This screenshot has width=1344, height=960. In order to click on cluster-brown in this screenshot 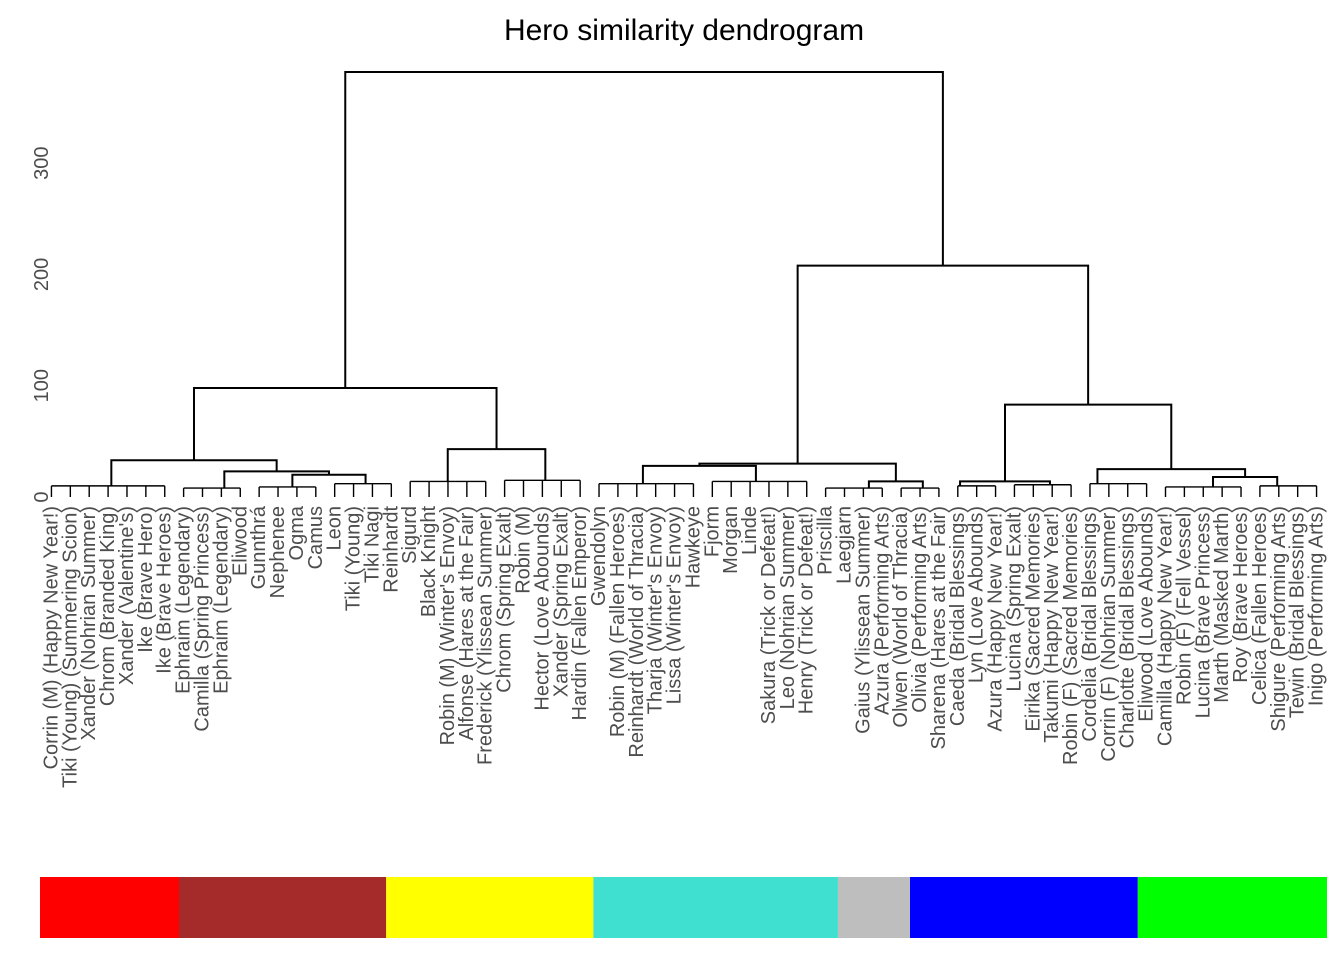, I will do `click(282, 907)`.